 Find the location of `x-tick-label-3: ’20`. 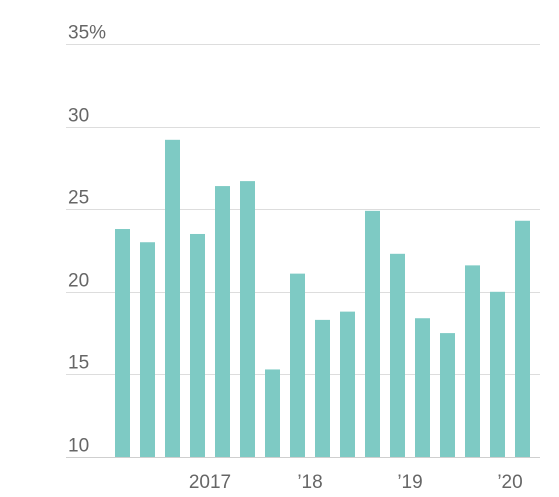

x-tick-label-3: ’20 is located at coordinates (509, 482).